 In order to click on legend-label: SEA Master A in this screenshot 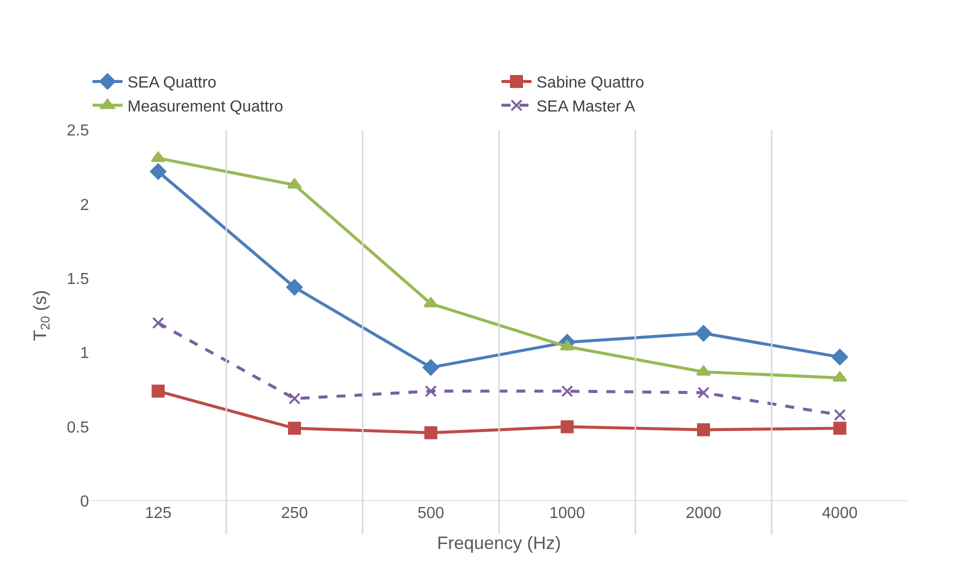, I will do `click(586, 107)`.